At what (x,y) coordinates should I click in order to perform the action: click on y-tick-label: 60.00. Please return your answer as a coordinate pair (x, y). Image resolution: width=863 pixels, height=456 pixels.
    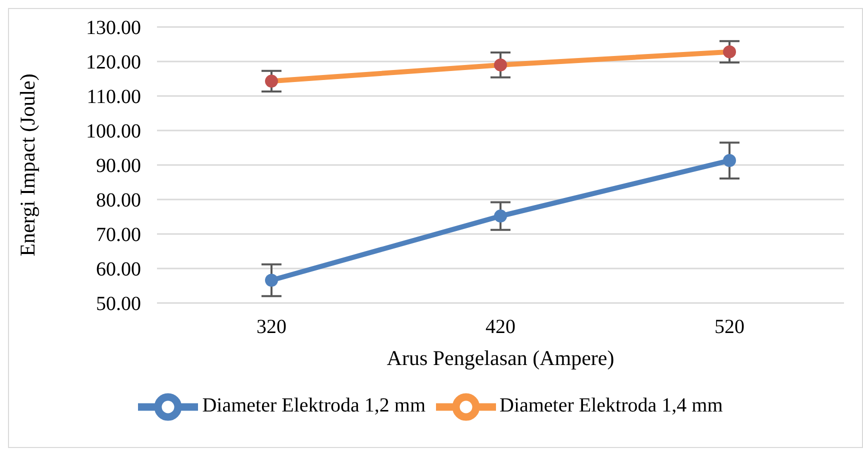
    Looking at the image, I should click on (118, 269).